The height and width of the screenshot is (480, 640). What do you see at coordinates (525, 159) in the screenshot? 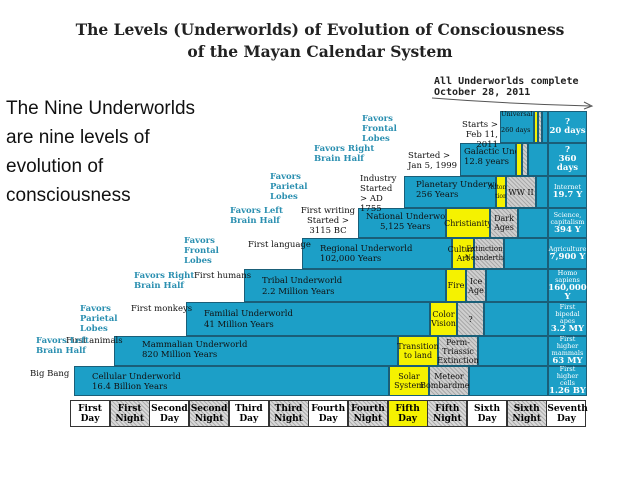
I see `event-galactic-night` at bounding box center [525, 159].